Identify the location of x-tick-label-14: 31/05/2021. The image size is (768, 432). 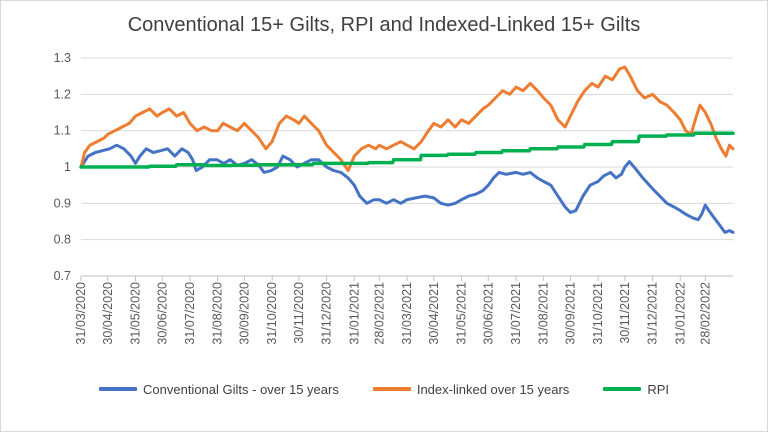
(461, 313).